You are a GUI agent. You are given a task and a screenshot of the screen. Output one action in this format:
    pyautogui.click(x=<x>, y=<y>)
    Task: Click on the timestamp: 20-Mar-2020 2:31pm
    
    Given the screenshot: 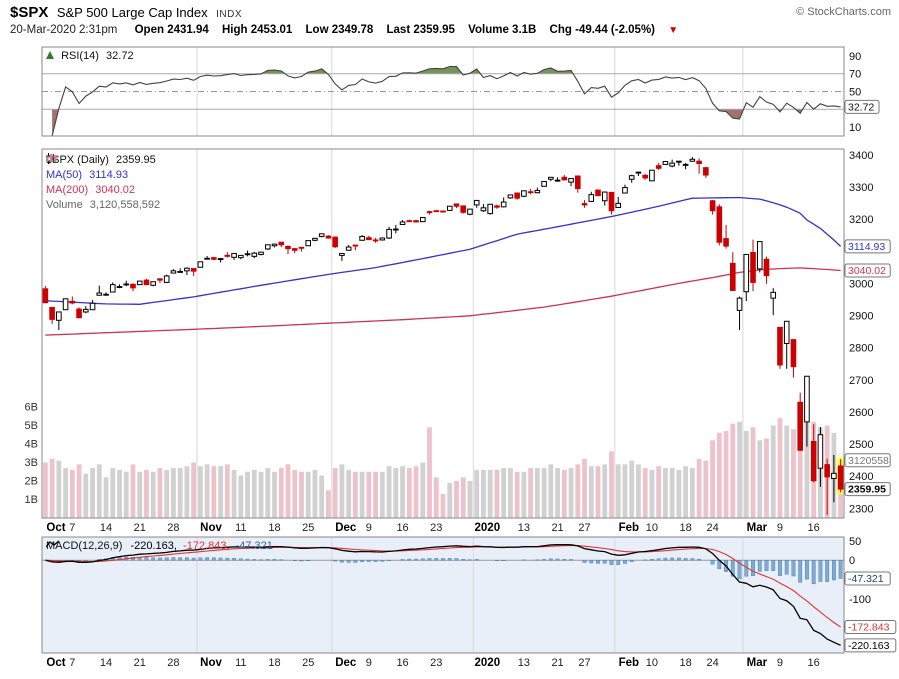 What is the action you would take?
    pyautogui.click(x=64, y=30)
    